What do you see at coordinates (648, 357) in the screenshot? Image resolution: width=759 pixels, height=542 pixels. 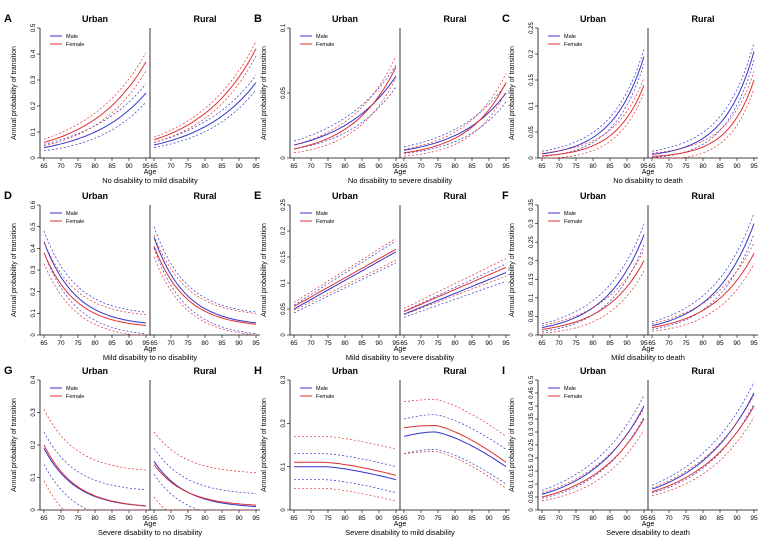 I see `panel-caption: Mild disability to death` at bounding box center [648, 357].